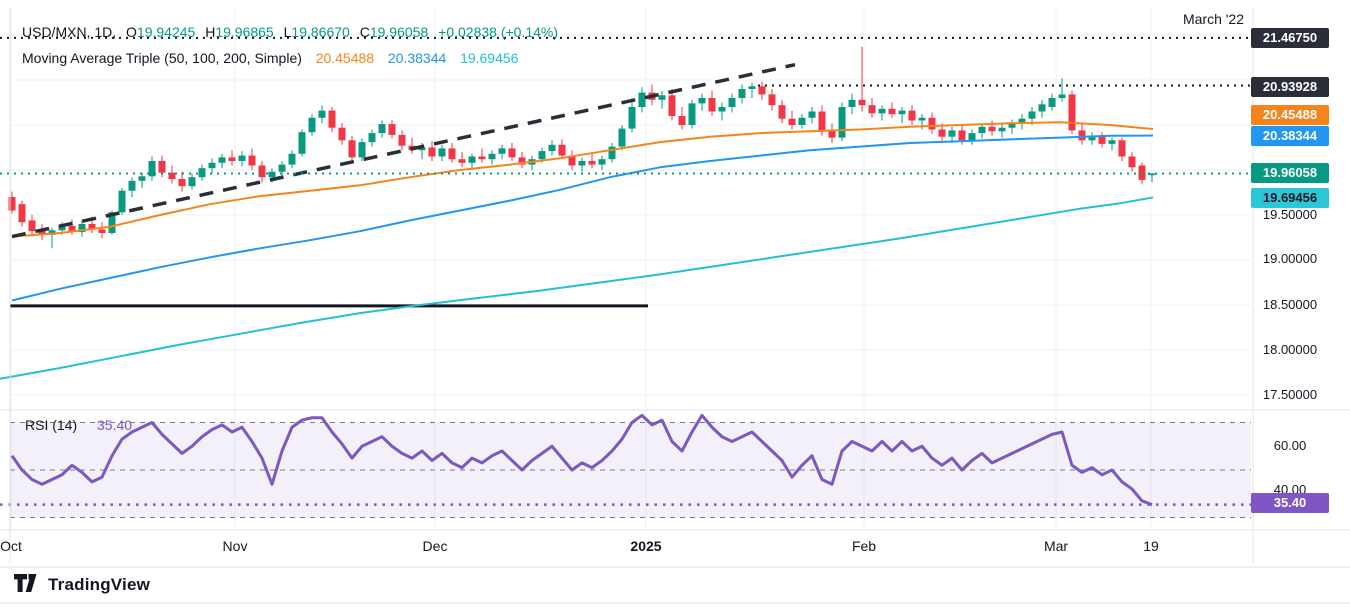 This screenshot has height=611, width=1350. I want to click on tradingview-brand-text: TradingView, so click(99, 584).